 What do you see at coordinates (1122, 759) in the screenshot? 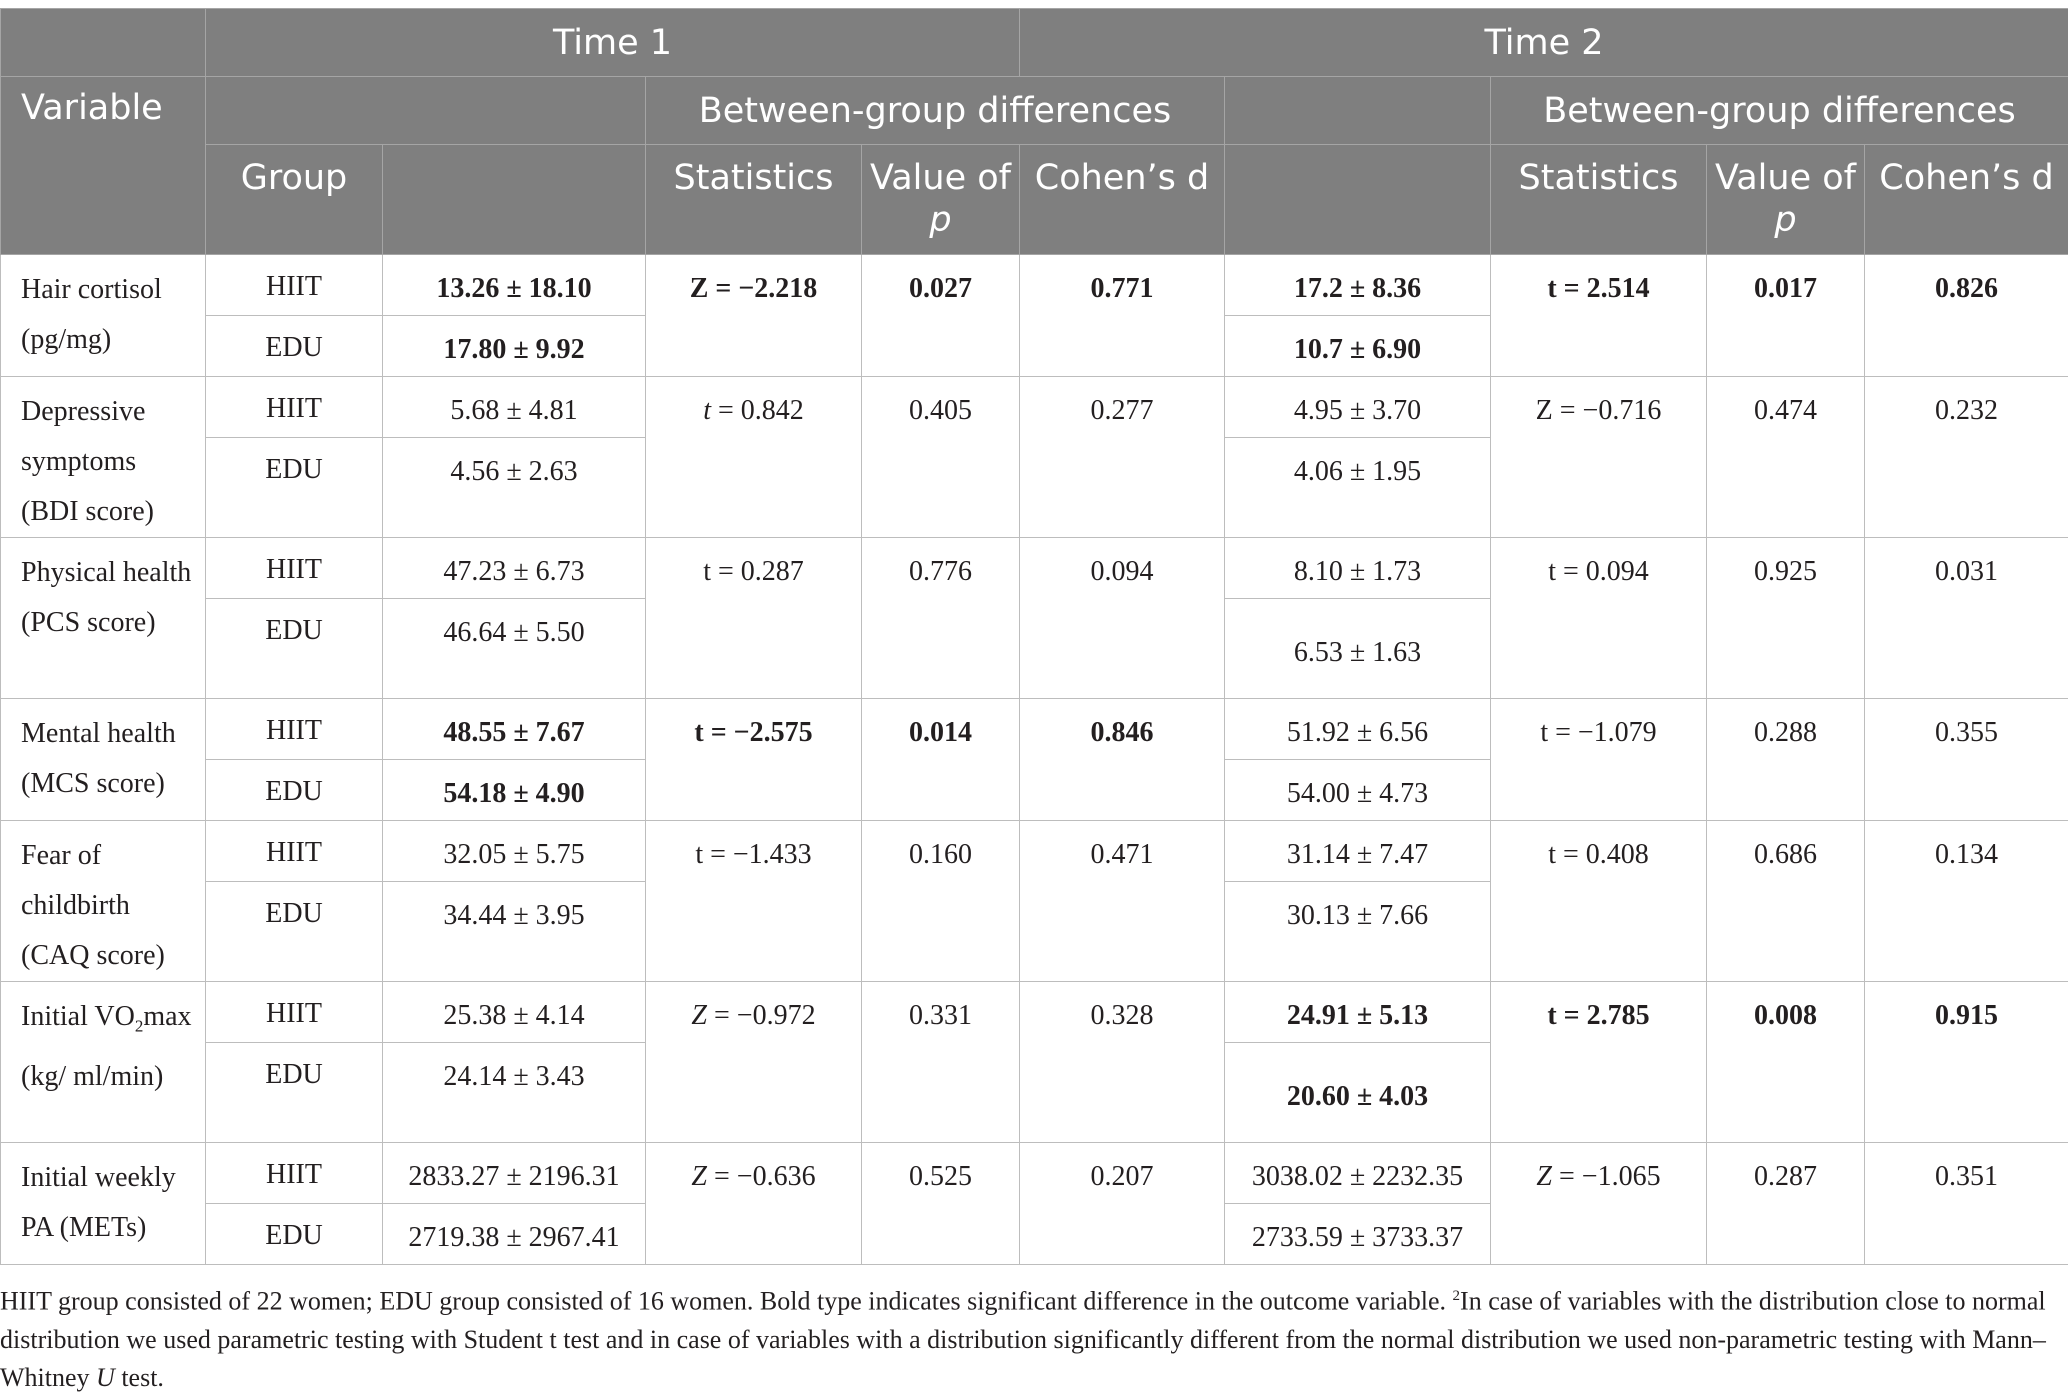
I see `t1-d-cell: 0.846` at bounding box center [1122, 759].